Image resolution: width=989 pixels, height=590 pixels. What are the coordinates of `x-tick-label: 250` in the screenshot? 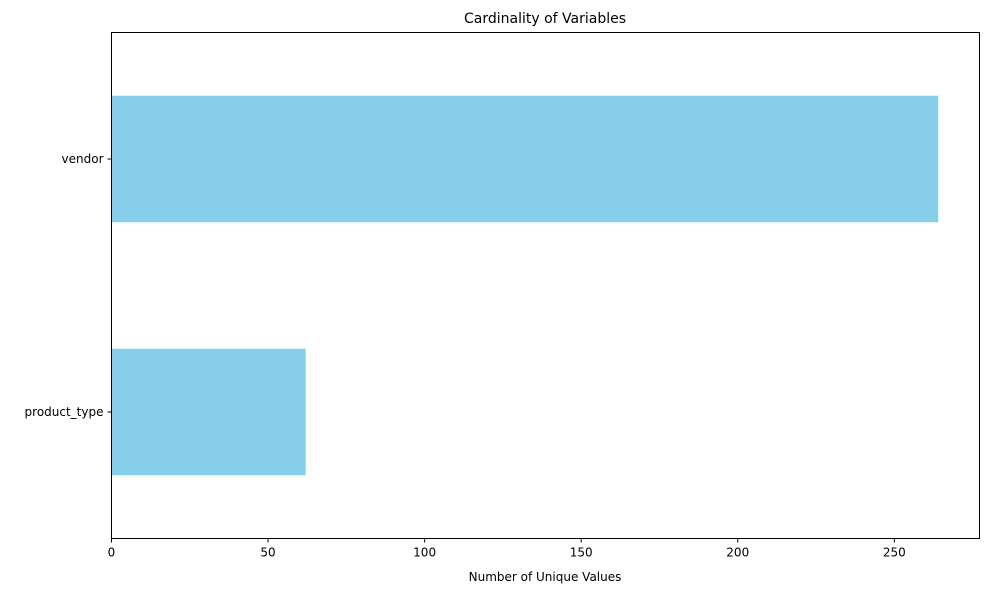 It's located at (894, 553).